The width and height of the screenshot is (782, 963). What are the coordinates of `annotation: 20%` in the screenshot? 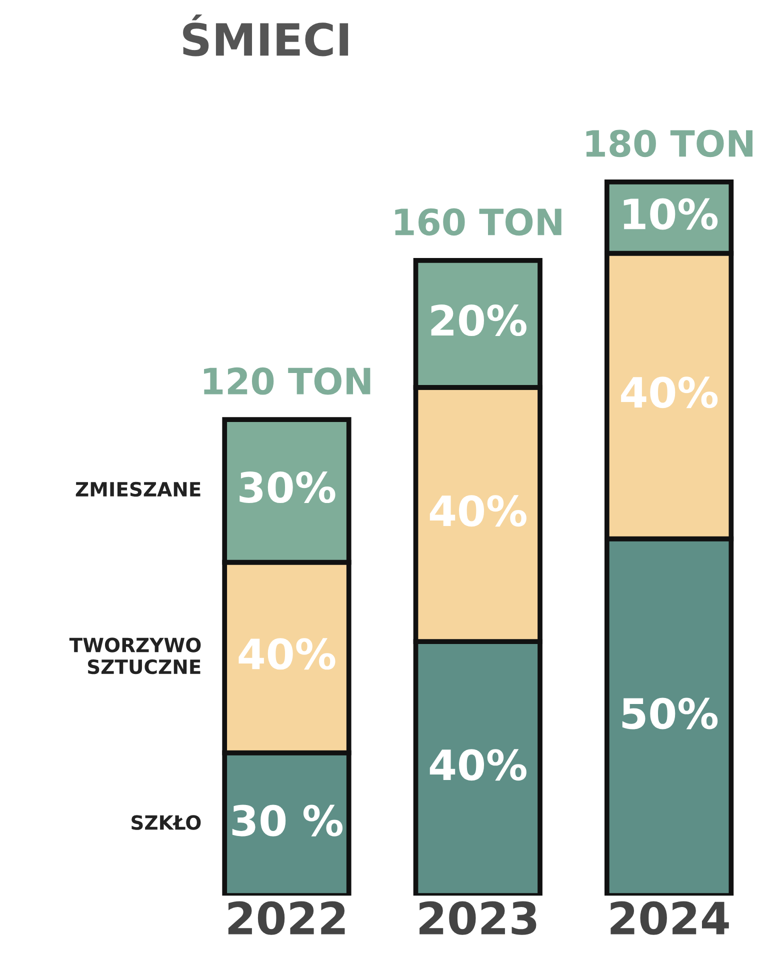 It's located at (478, 320).